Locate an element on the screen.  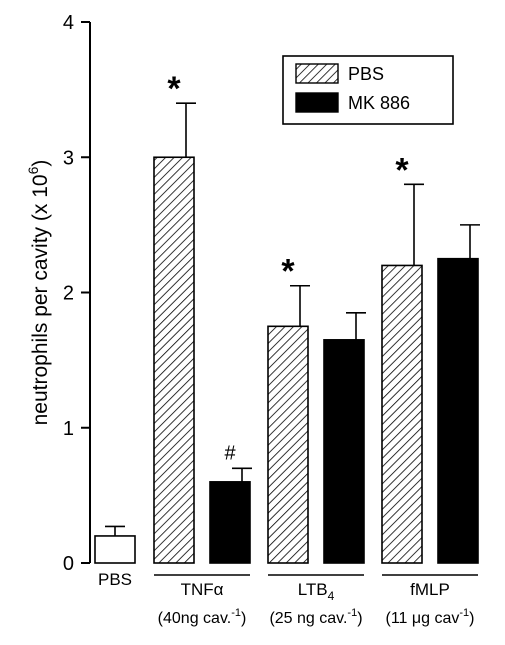
dose-text: (25 ng cav. is located at coordinates (308, 618).